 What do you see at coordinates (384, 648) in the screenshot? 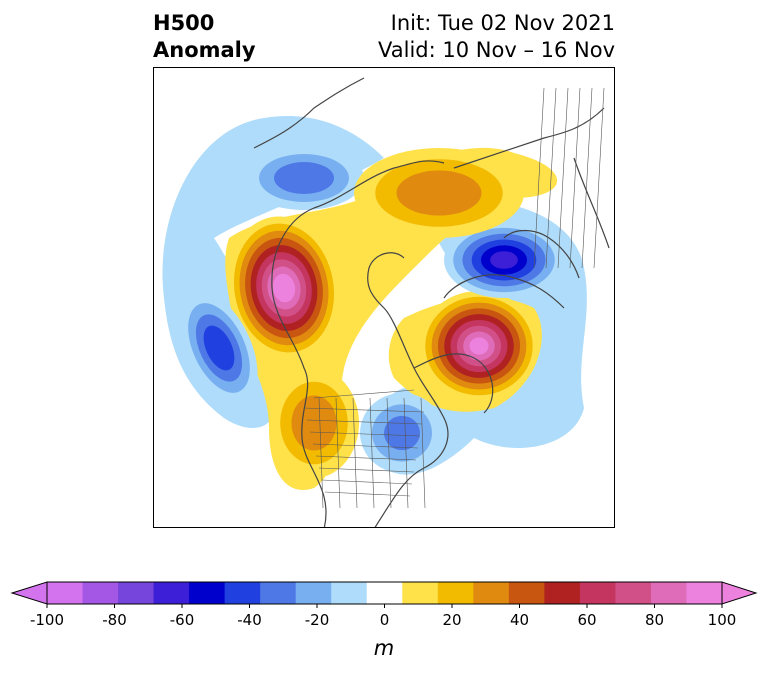
I see `colorbar-units-label: m` at bounding box center [384, 648].